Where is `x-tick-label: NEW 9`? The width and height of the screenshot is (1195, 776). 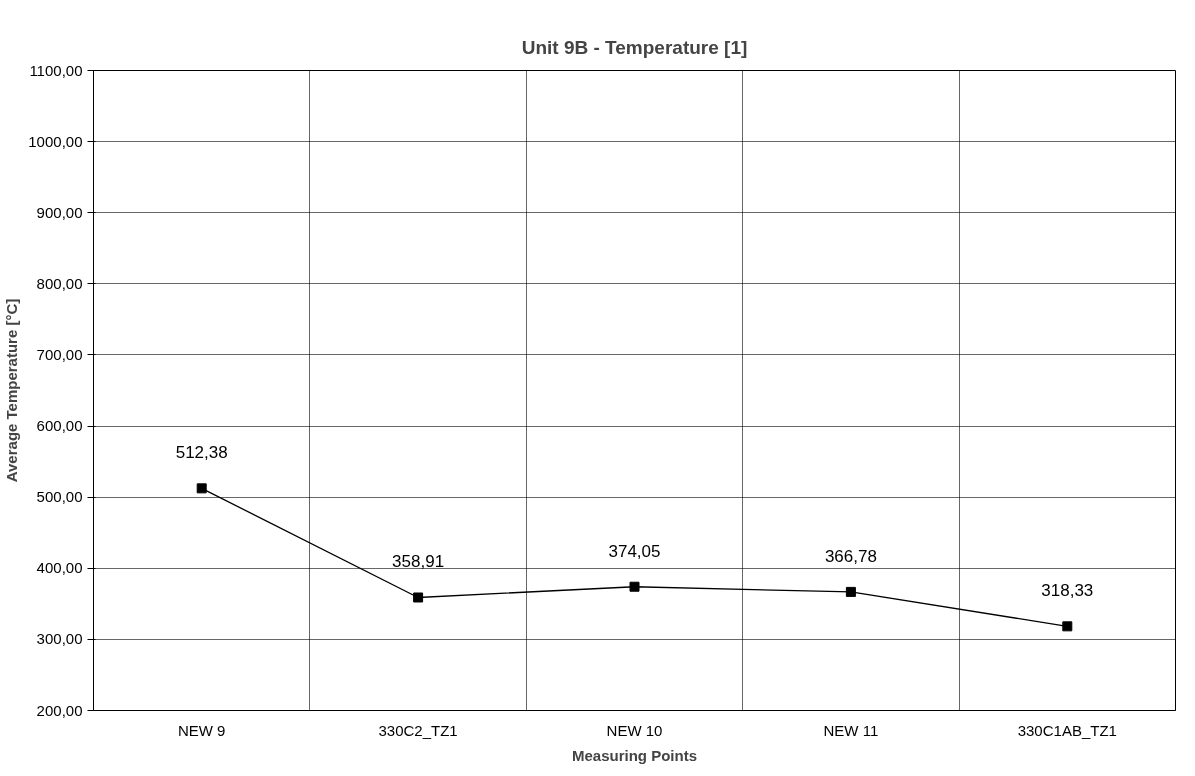 x-tick-label: NEW 9 is located at coordinates (201, 730).